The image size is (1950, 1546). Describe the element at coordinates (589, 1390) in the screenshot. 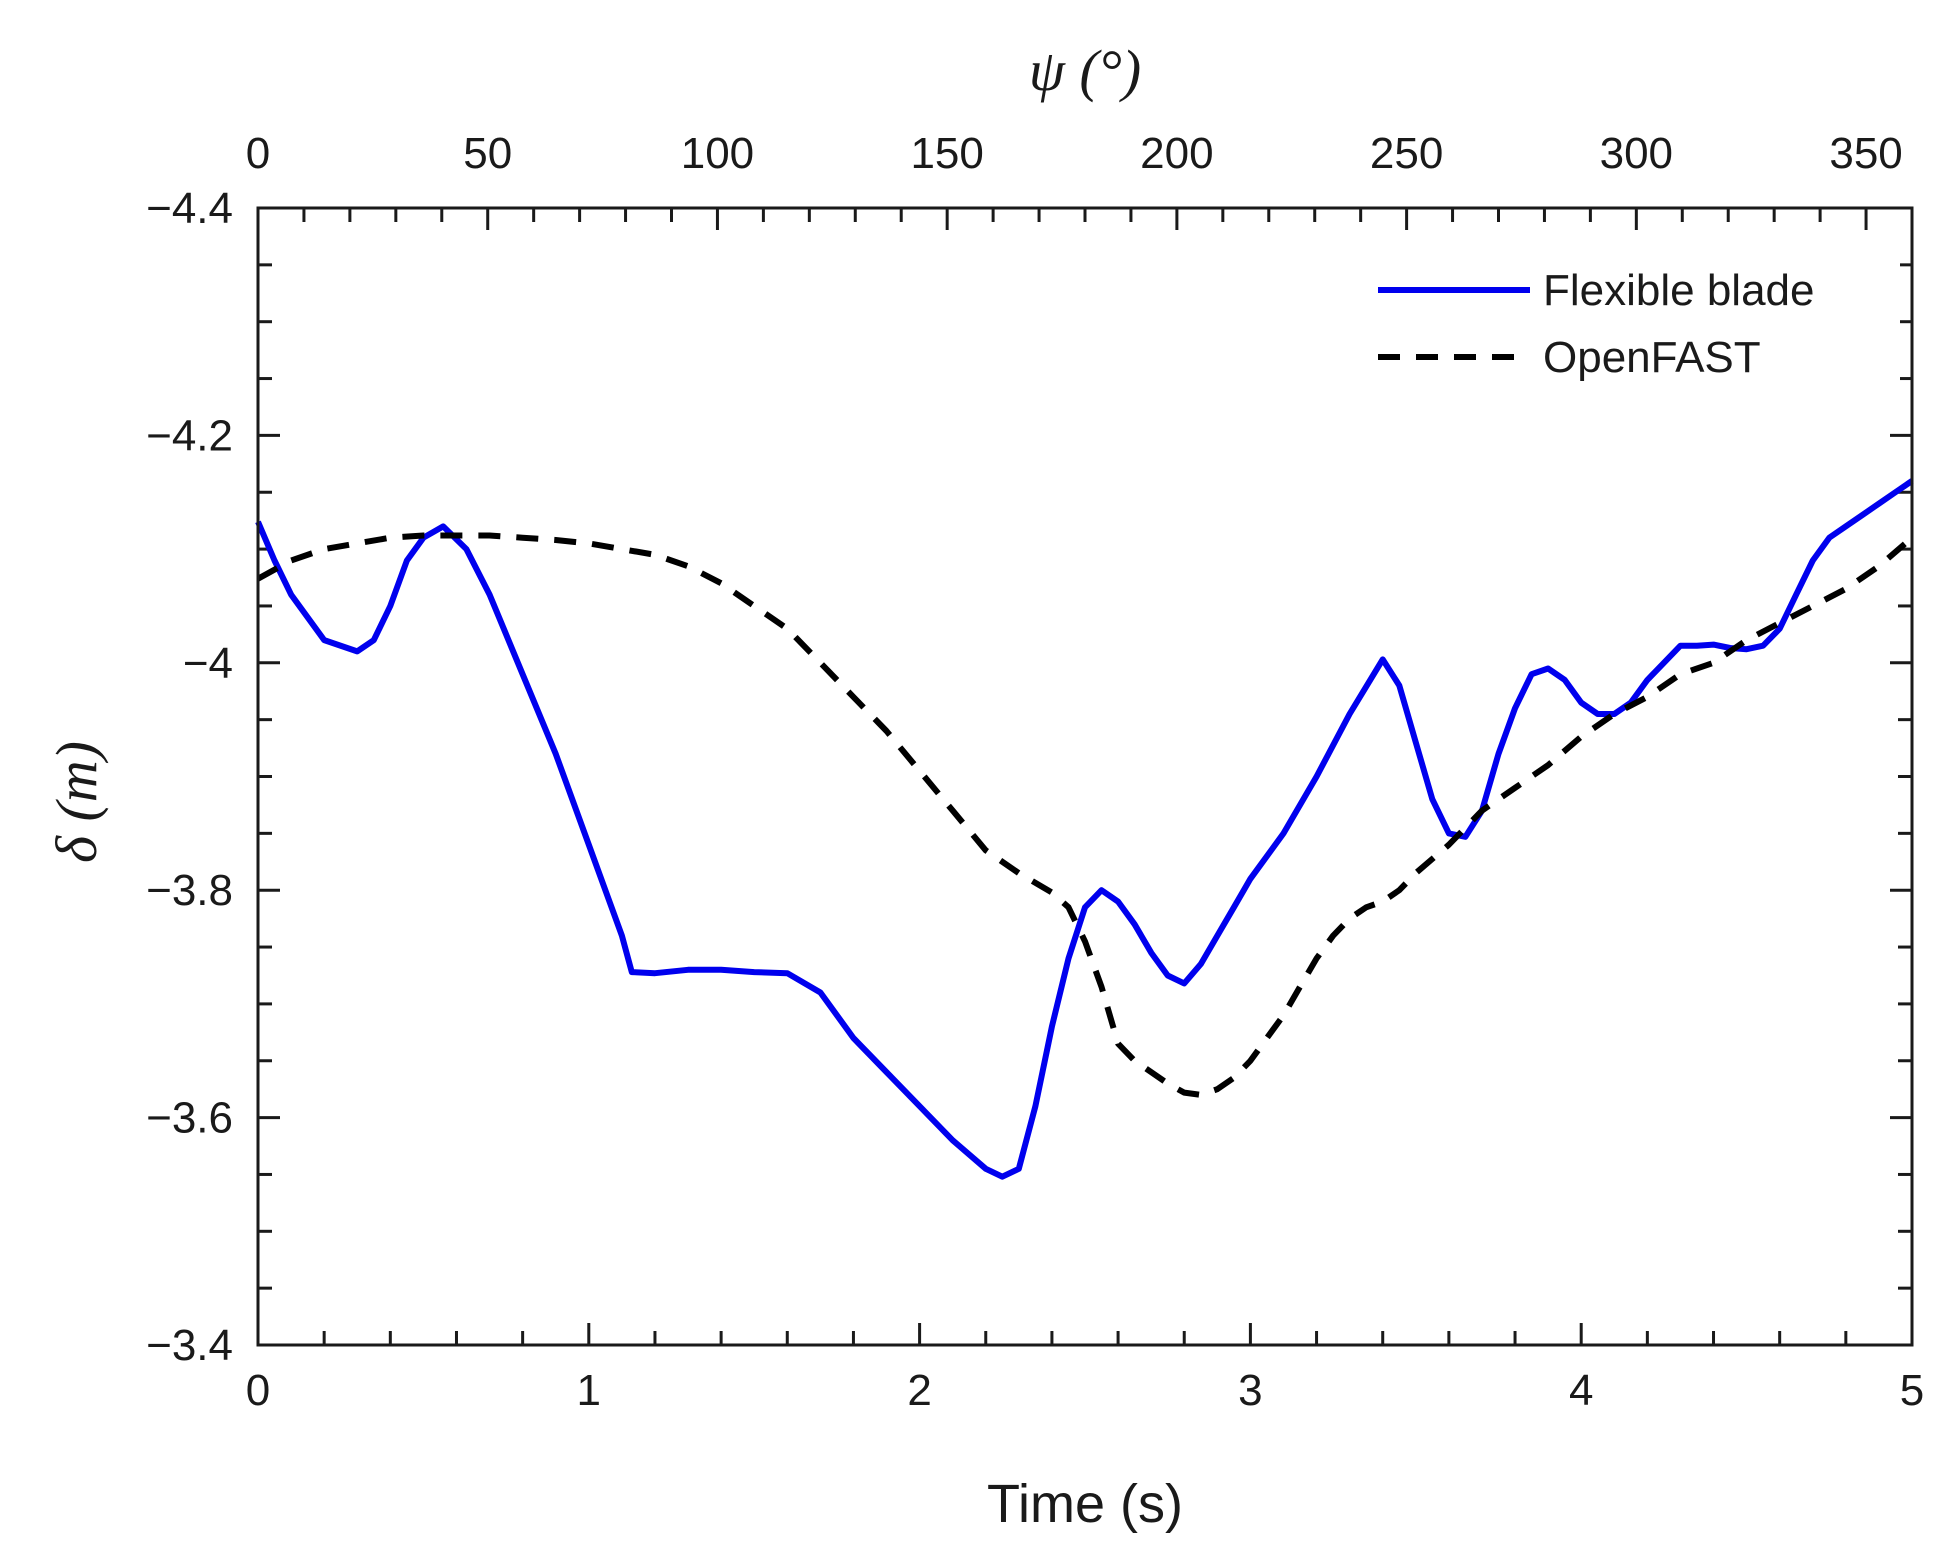

I see `x-tick-label: 1` at that location.